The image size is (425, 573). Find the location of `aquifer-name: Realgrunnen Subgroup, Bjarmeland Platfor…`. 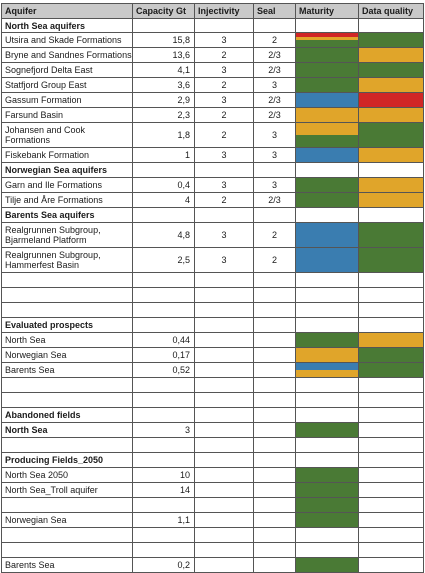

aquifer-name: Realgrunnen Subgroup, Bjarmeland Platfor… is located at coordinates (67, 235).